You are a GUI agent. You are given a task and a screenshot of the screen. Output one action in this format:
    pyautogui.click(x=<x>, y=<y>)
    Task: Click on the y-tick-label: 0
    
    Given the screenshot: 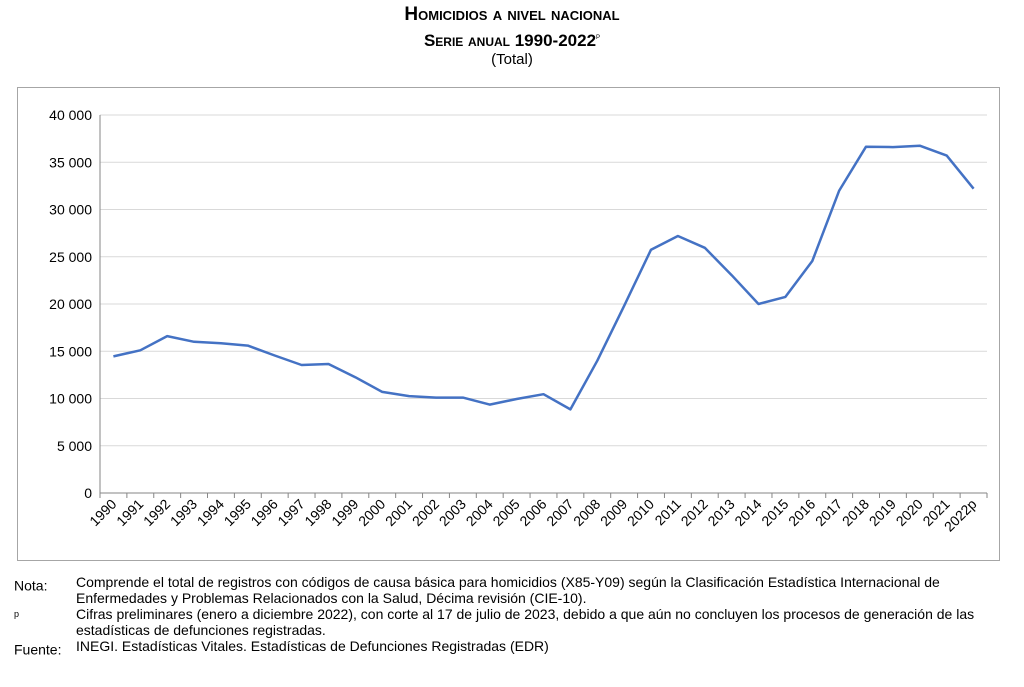 What is the action you would take?
    pyautogui.click(x=88, y=493)
    